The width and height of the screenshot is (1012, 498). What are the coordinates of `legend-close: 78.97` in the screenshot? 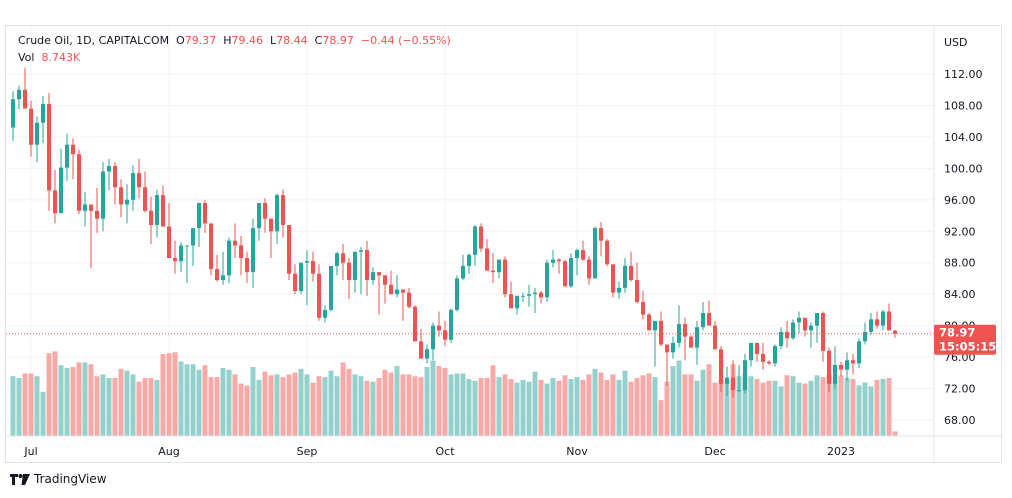 It's located at (338, 40).